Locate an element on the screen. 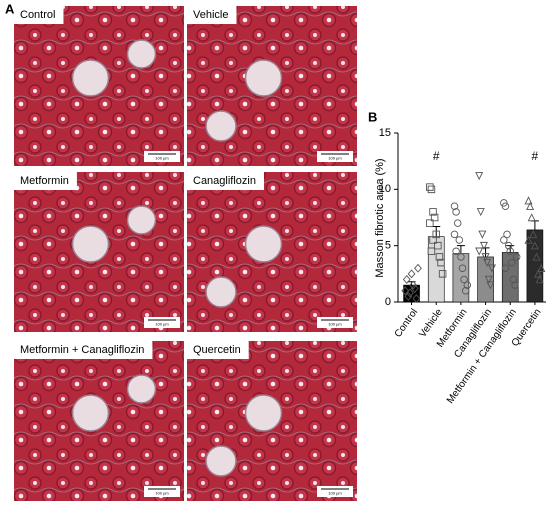  micrograph: Control 100 µm is located at coordinates (99, 86).